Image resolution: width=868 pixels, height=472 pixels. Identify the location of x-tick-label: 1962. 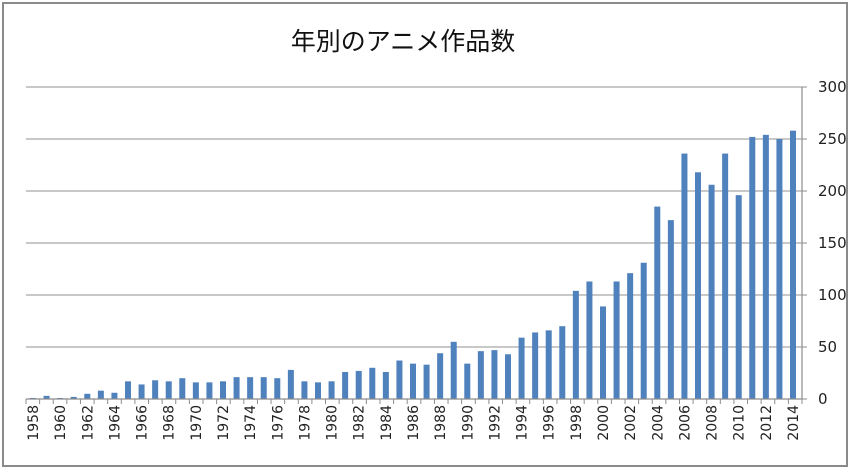
(88, 423).